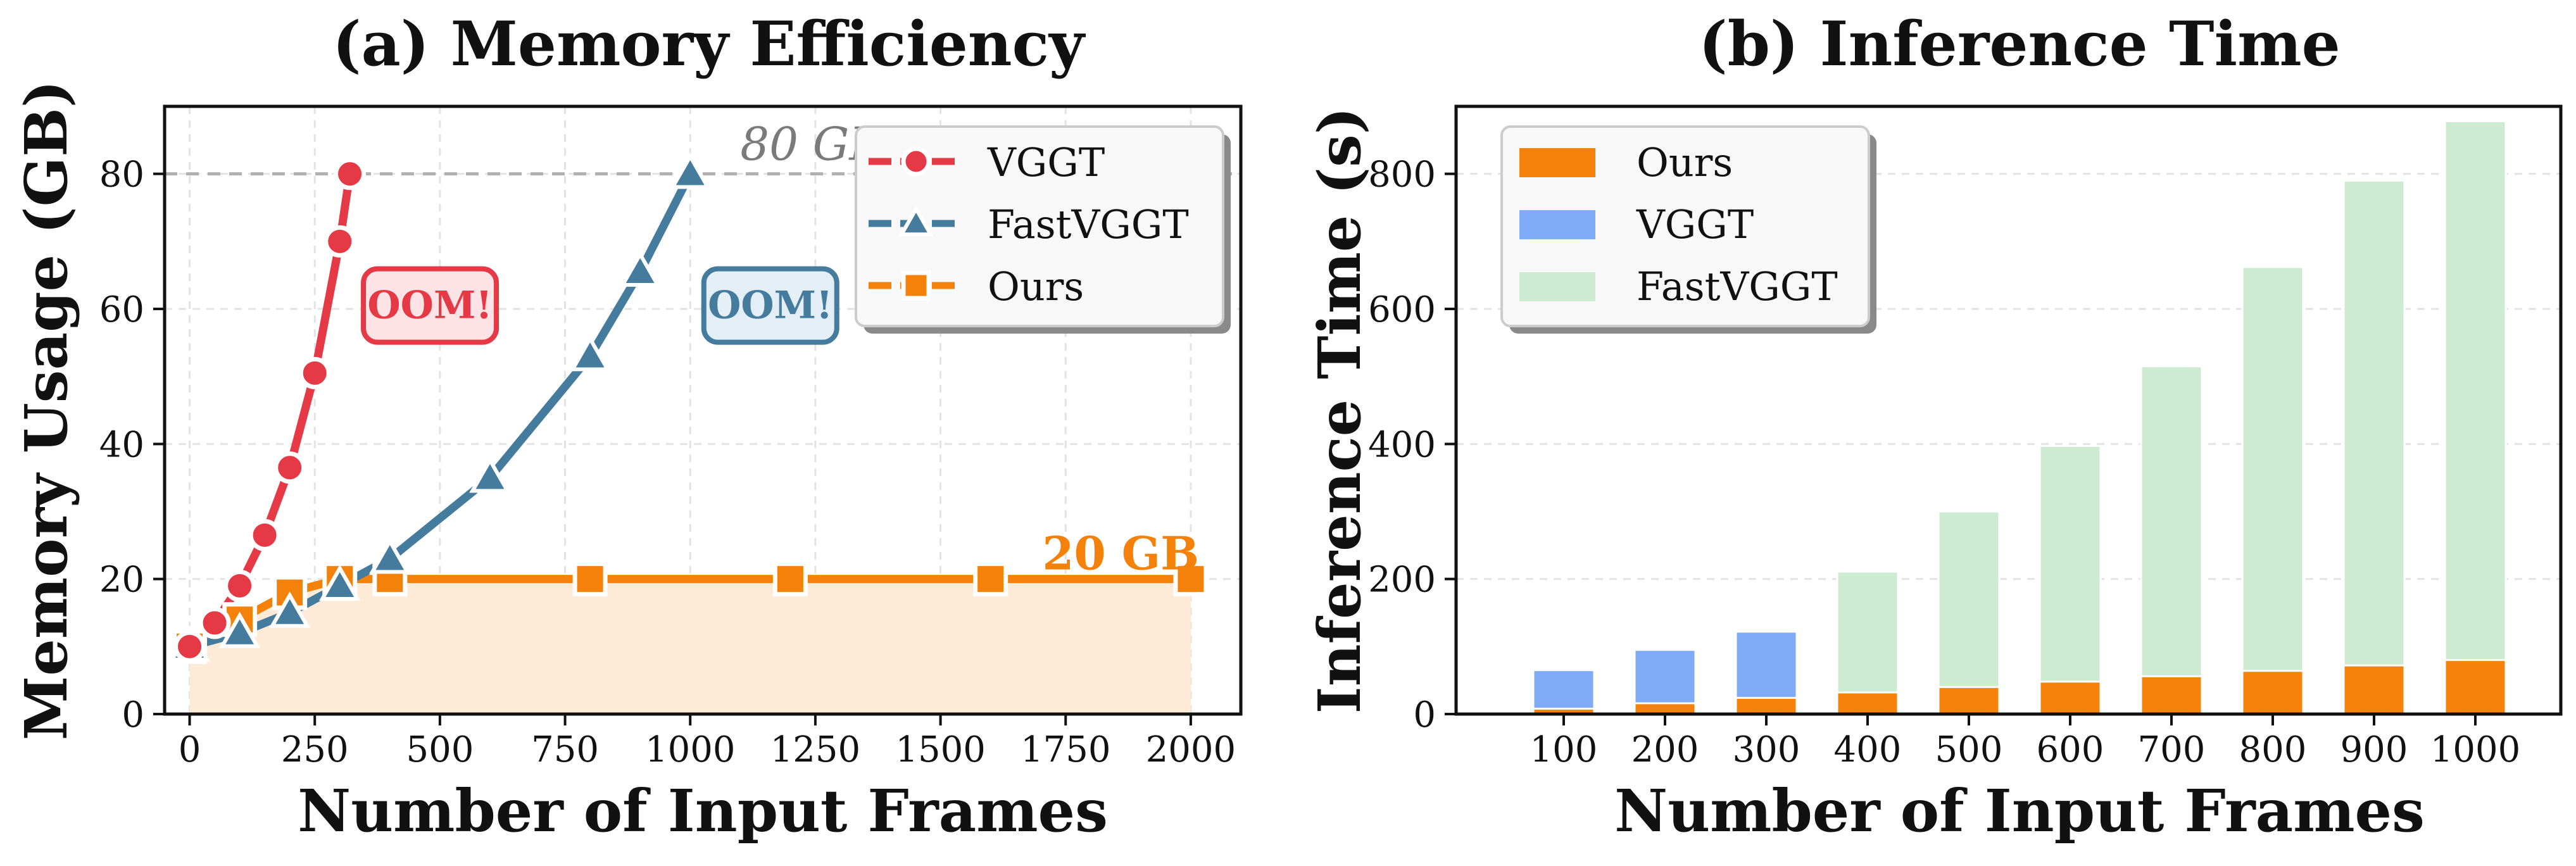 Image resolution: width=2576 pixels, height=866 pixels. I want to click on y-tick-label: 60, so click(121, 309).